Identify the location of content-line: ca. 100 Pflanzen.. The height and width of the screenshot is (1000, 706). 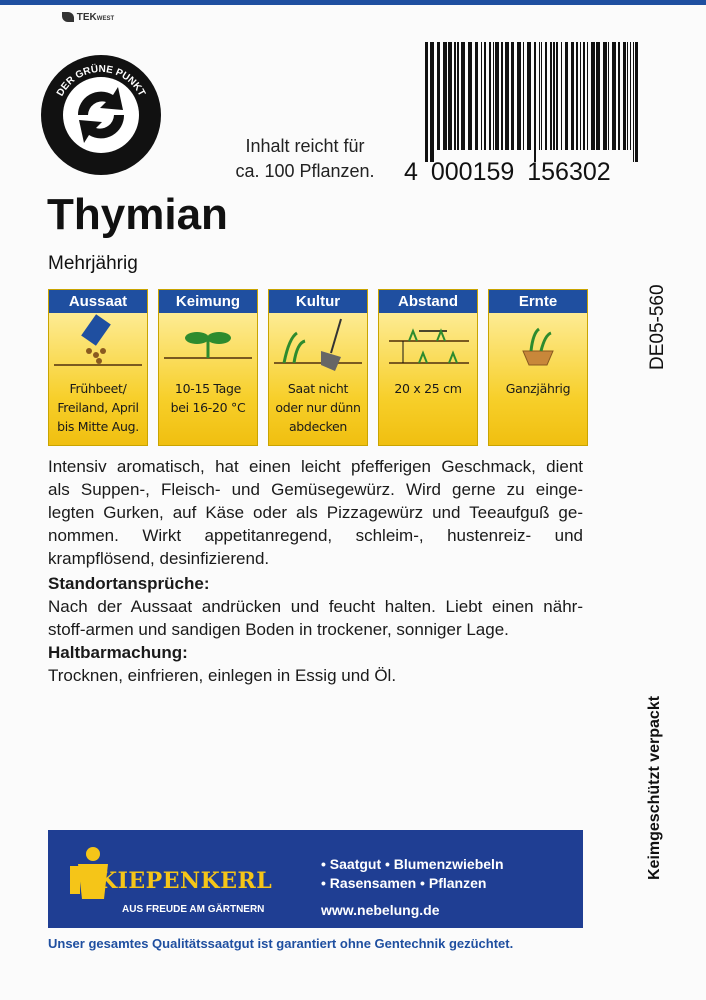
(305, 171).